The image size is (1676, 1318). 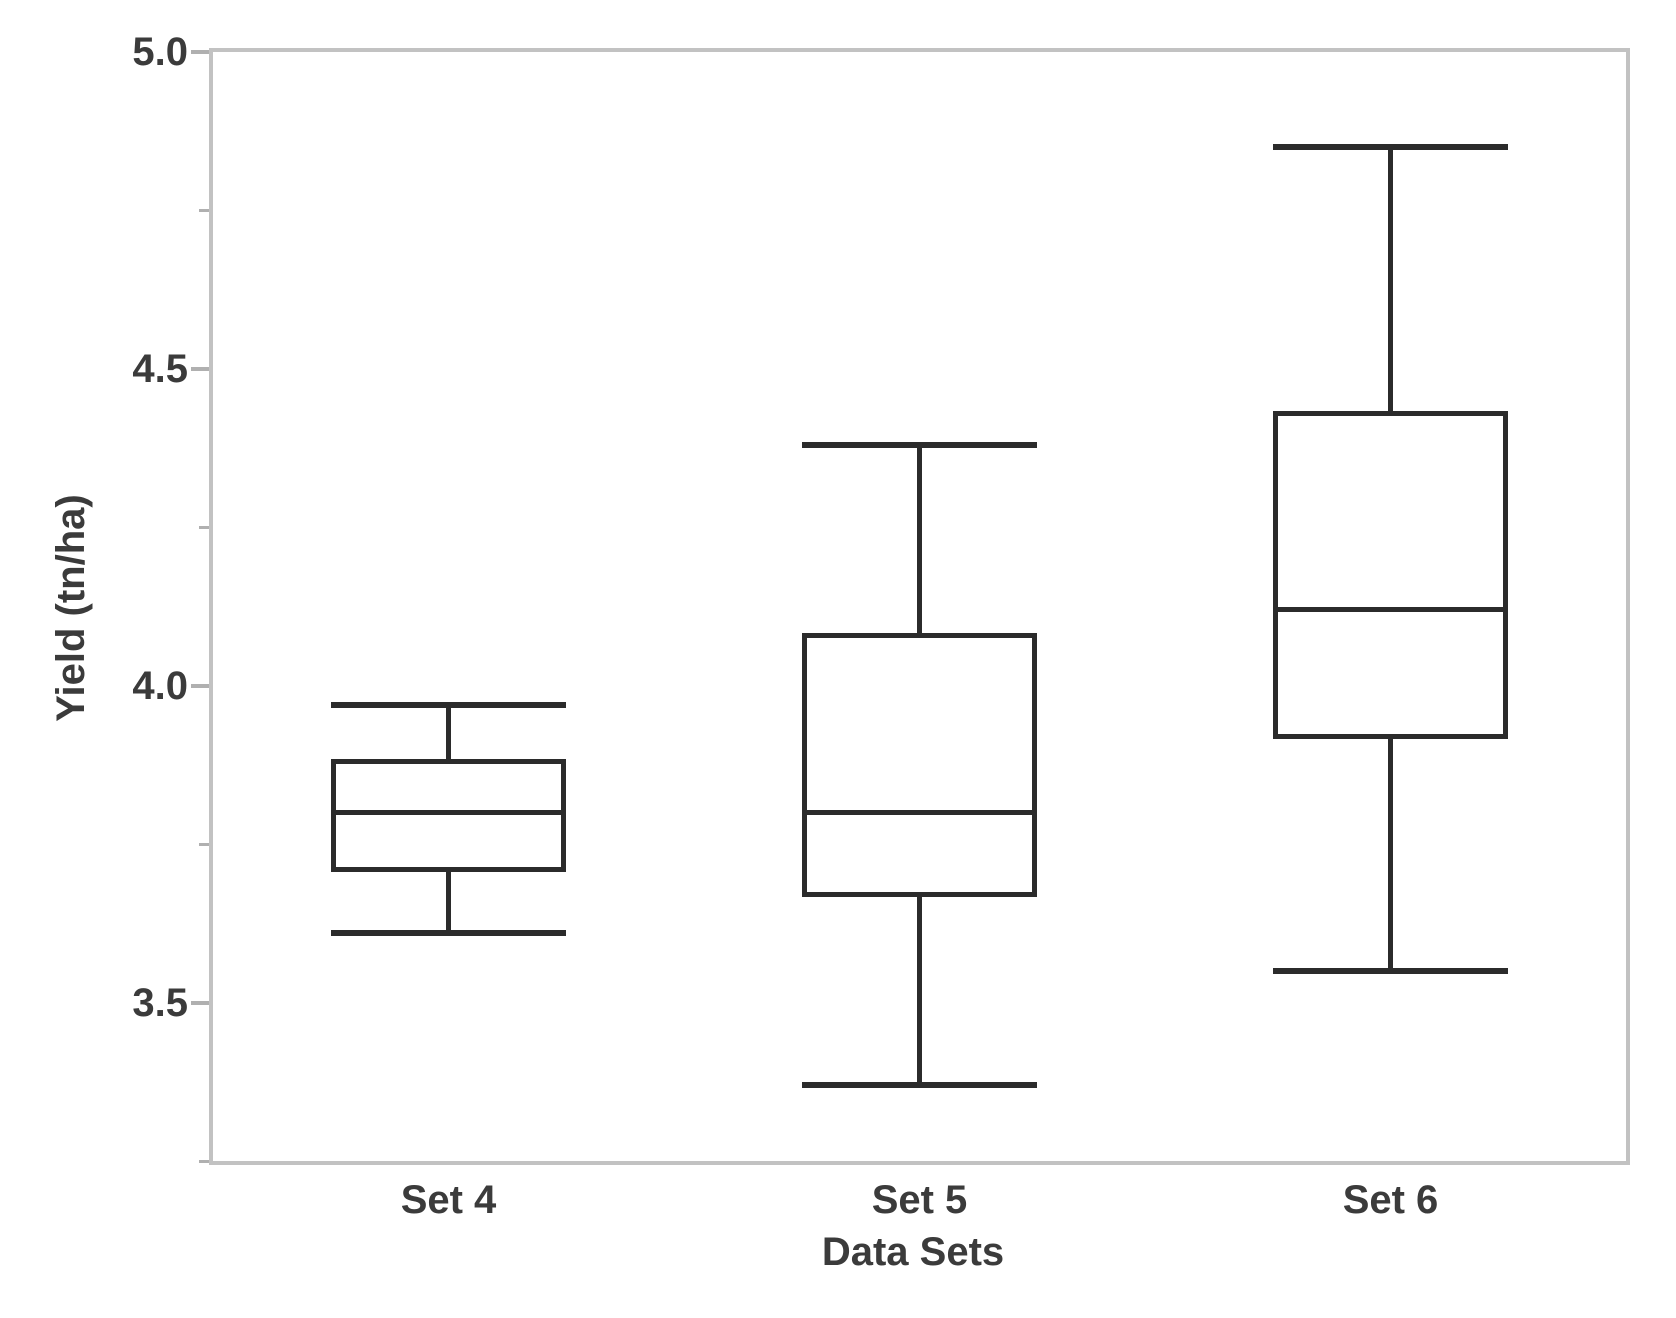 I want to click on y-tick-label: 4.5, so click(x=160, y=368).